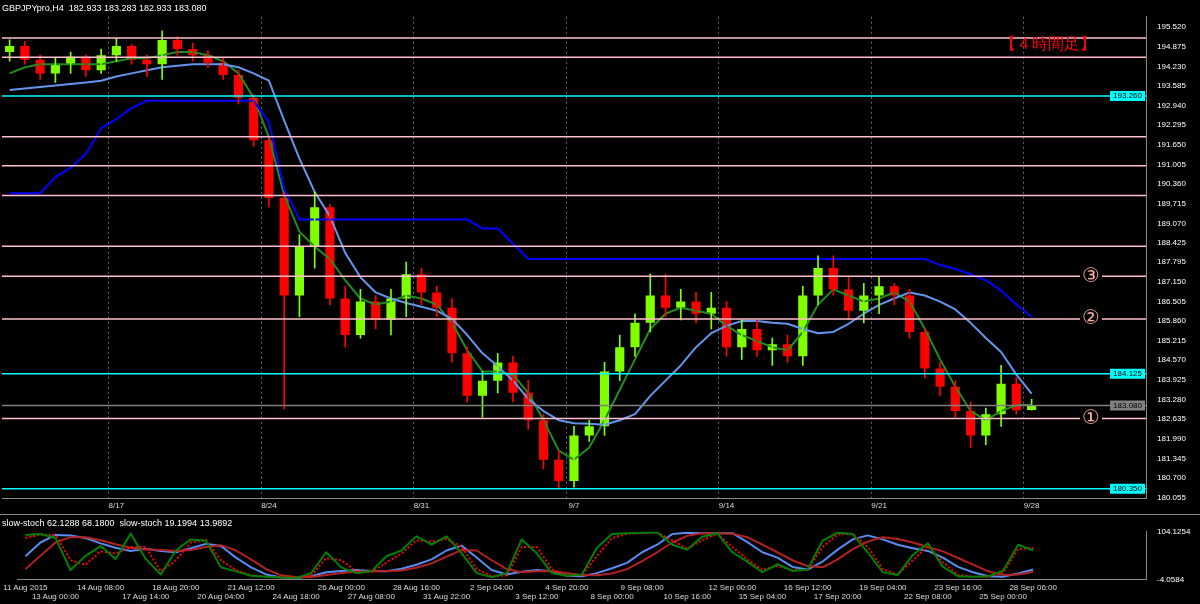 The width and height of the screenshot is (1200, 604). Describe the element at coordinates (928, 597) in the screenshot. I see `x-tick-label: 22 Sep 08:00` at that location.